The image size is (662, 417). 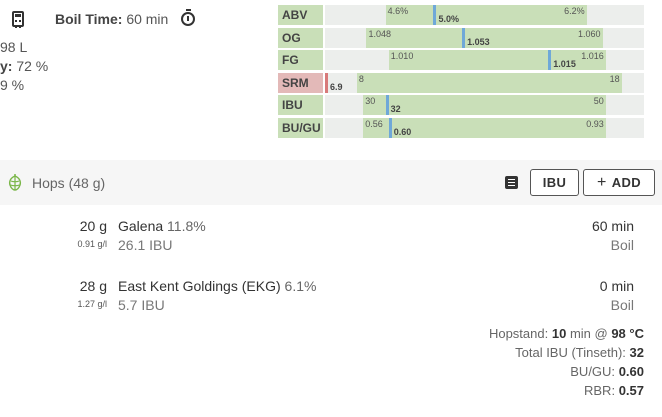 What do you see at coordinates (398, 11) in the screenshot?
I see `metric-min: 4.6%` at bounding box center [398, 11].